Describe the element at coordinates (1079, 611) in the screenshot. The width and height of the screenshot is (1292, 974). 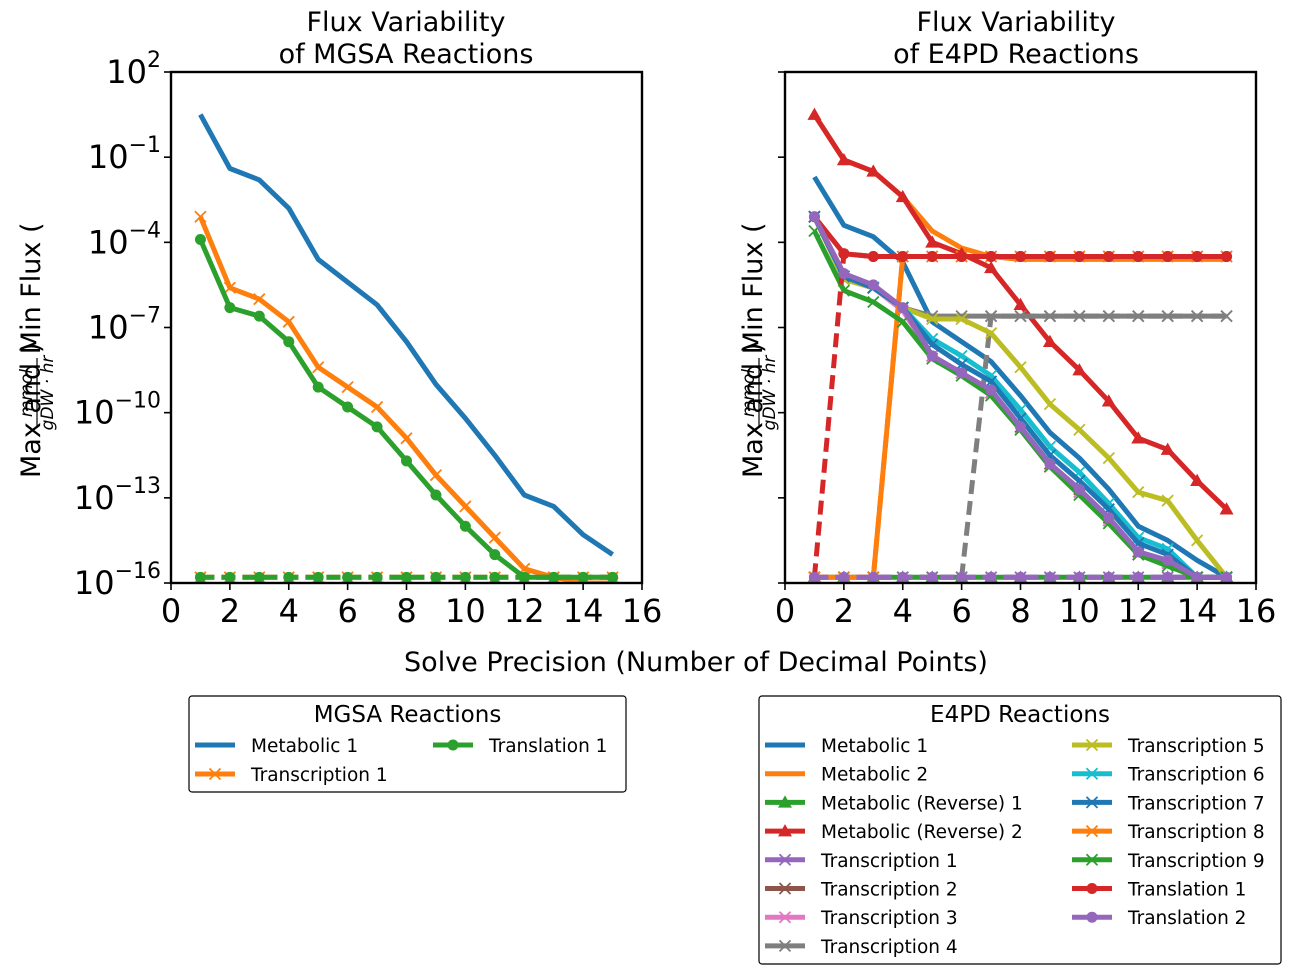
I see `chart2-xtick-label: 10` at that location.